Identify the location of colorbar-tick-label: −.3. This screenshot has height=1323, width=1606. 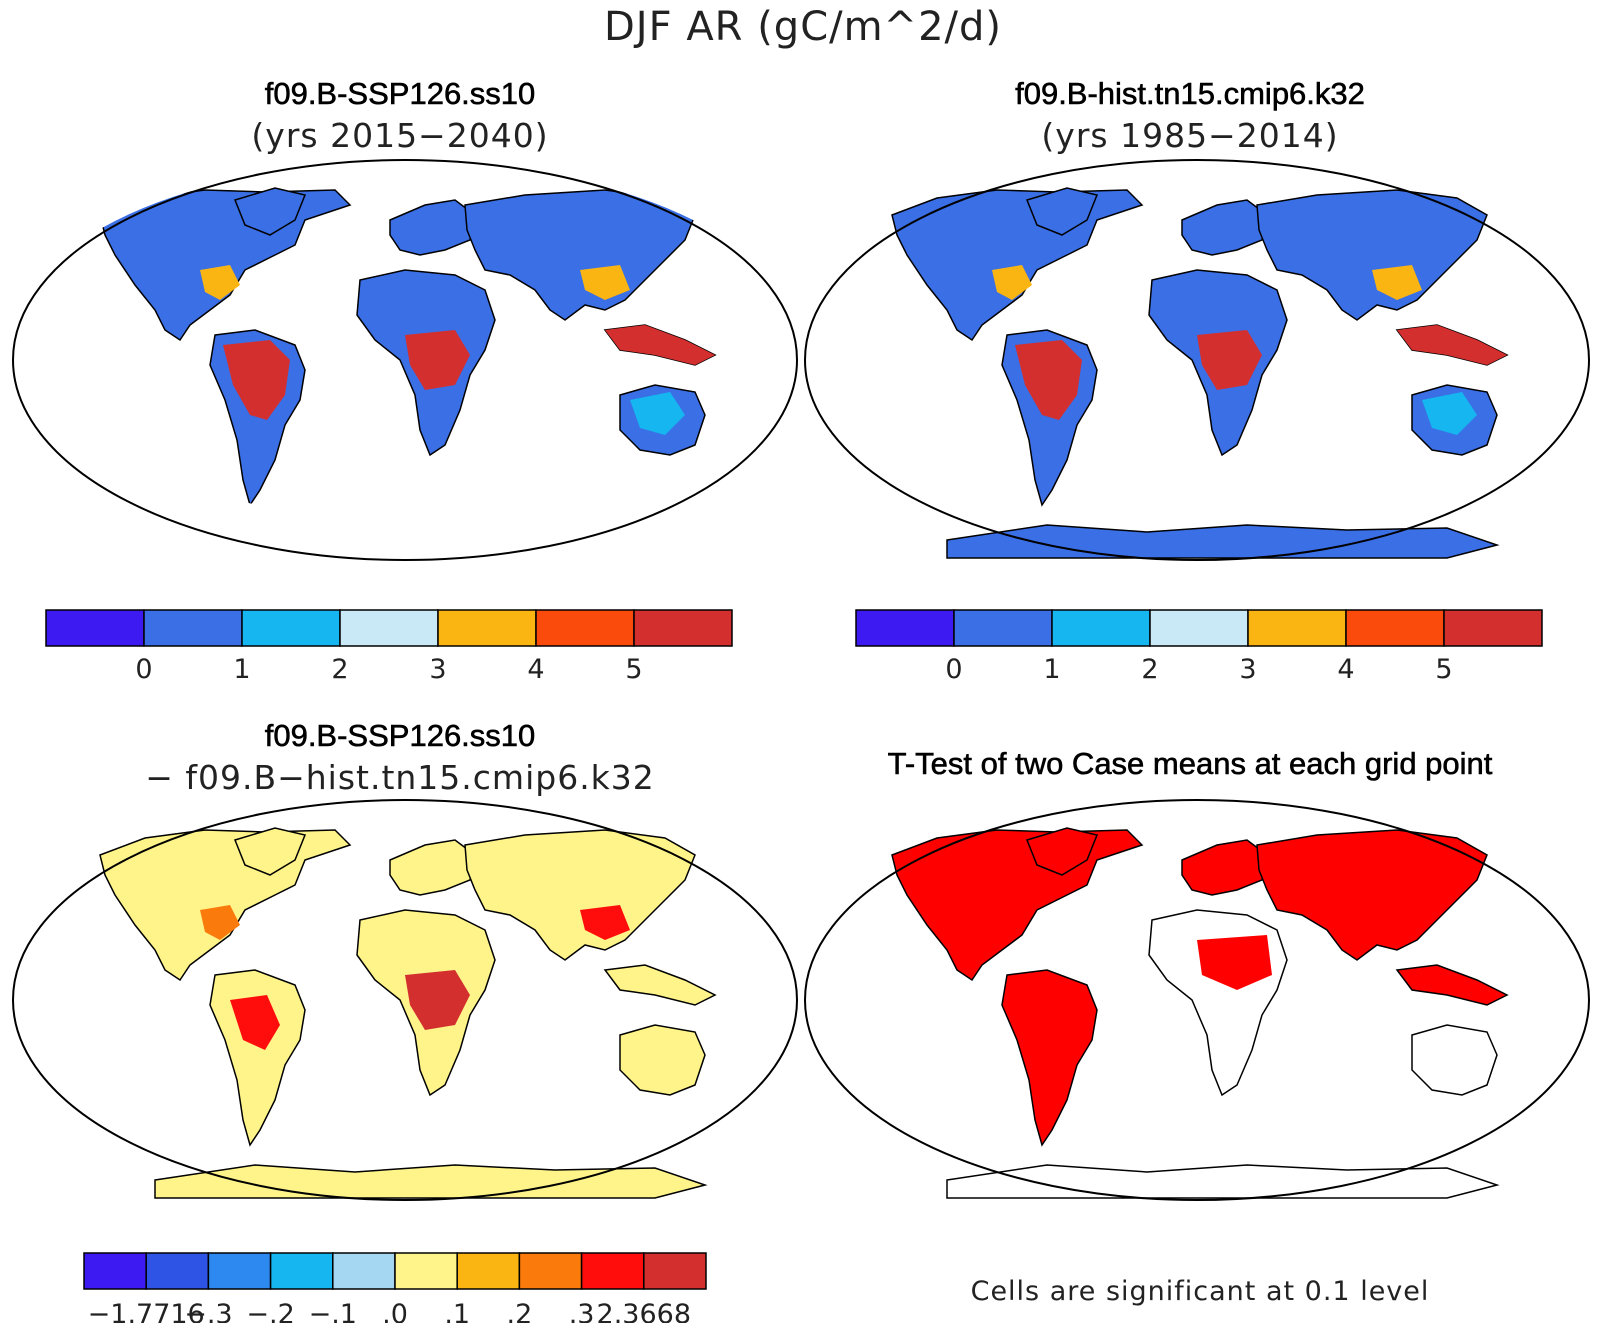
(208, 1311).